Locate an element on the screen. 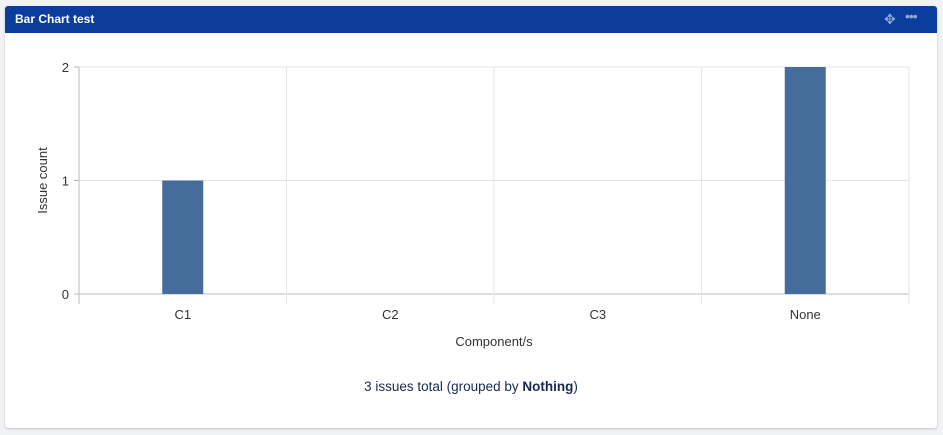  group-by-value: Nothing is located at coordinates (548, 386).